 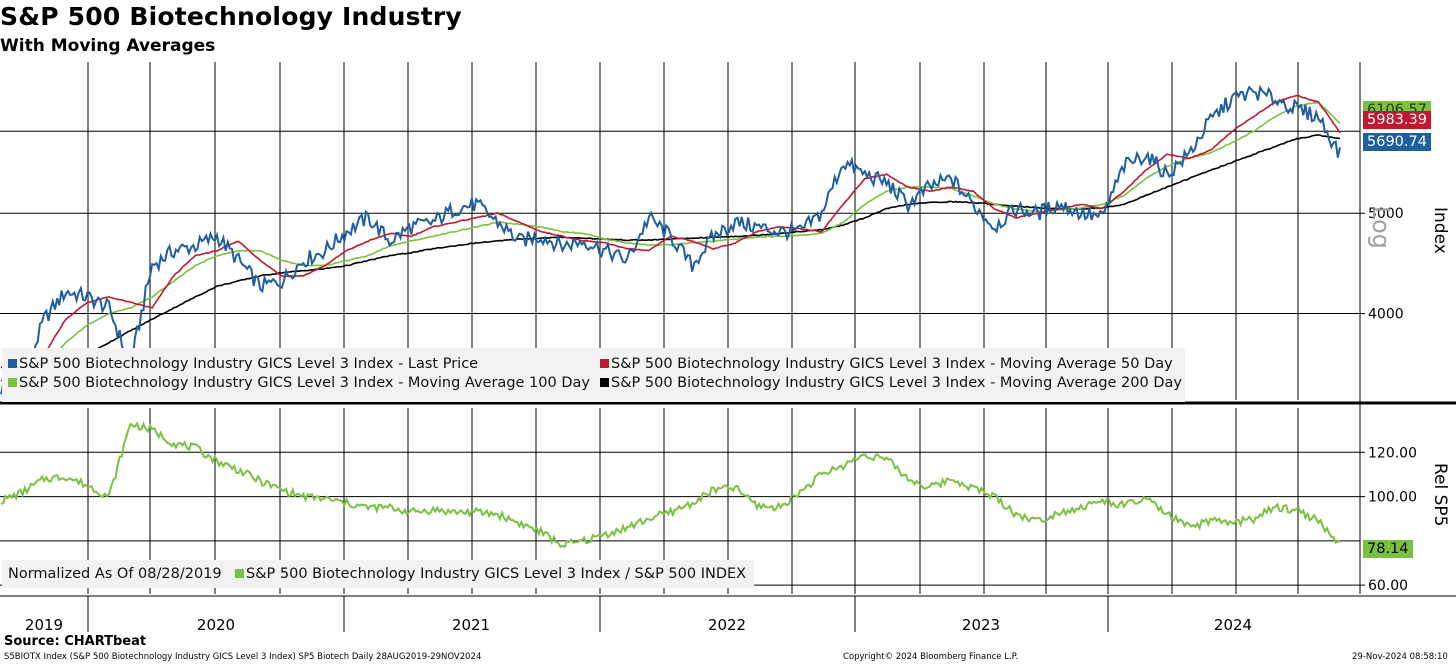 I want to click on year-label-2022: 2022, so click(x=727, y=625).